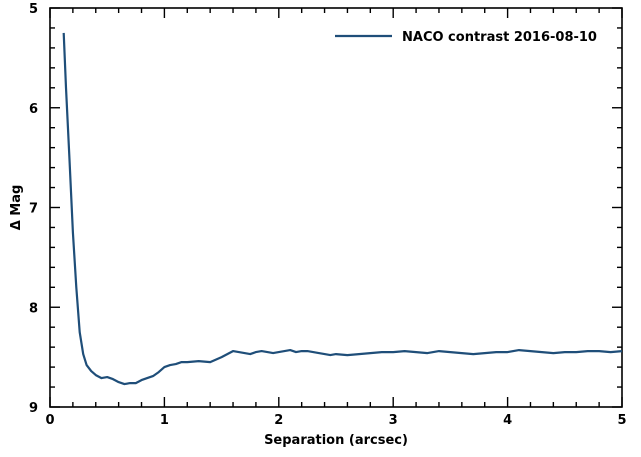 The width and height of the screenshot is (641, 457). I want to click on x-axis-label: Separation (arcsec), so click(336, 440).